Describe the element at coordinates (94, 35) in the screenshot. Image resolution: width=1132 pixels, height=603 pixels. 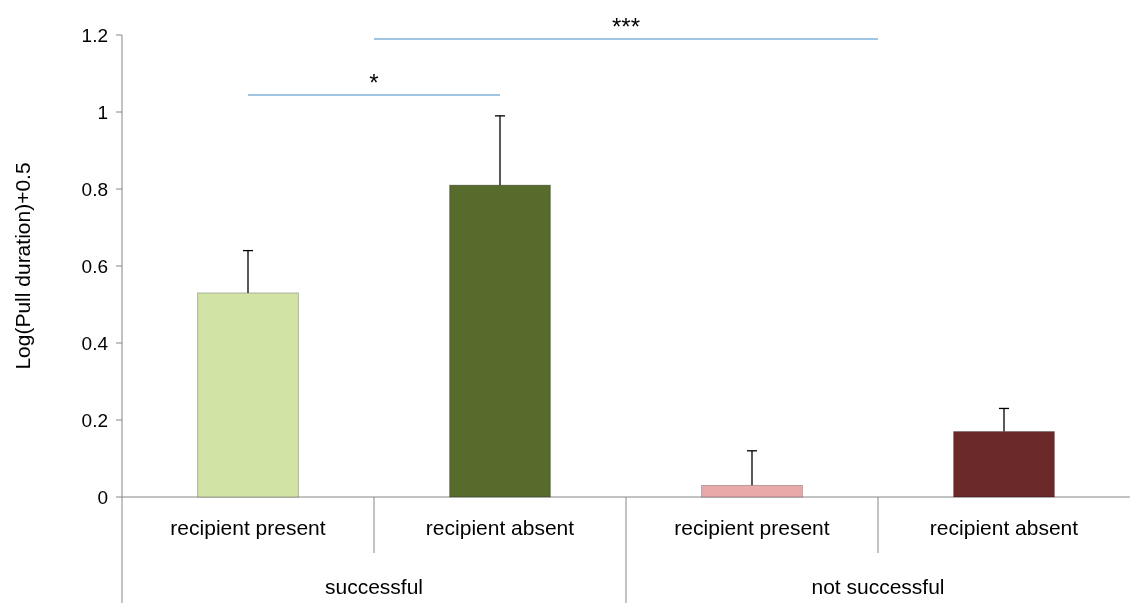
I see `y-tick-label: 1.2` at that location.